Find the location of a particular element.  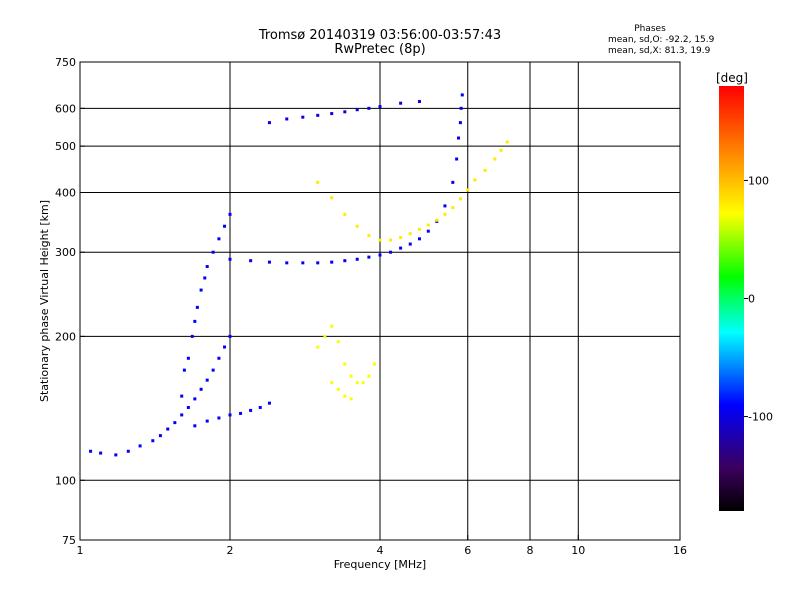

x-tick-label: 4 is located at coordinates (380, 550).